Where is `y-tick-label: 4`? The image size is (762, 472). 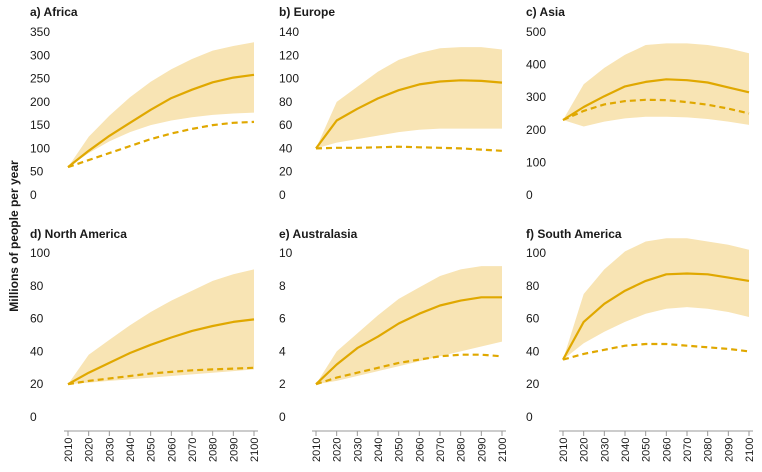
y-tick-label: 4 is located at coordinates (282, 351).